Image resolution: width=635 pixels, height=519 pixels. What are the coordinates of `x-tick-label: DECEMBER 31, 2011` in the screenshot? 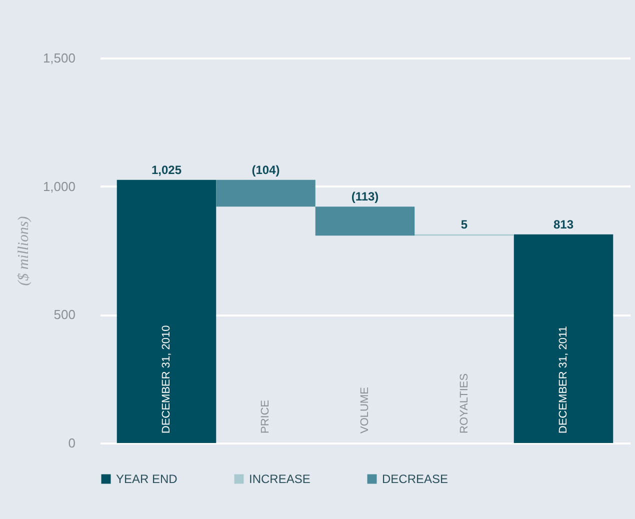 It's located at (564, 380).